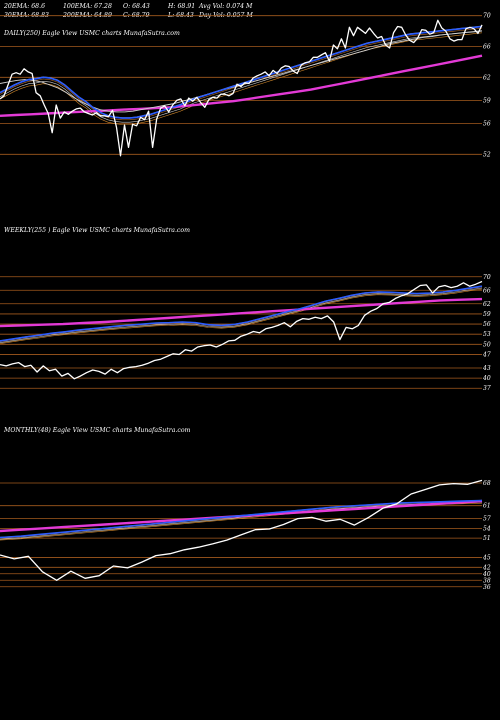 Image resolution: width=500 pixels, height=720 pixels. Describe the element at coordinates (487, 344) in the screenshot. I see `y-tick-label: 50` at that location.